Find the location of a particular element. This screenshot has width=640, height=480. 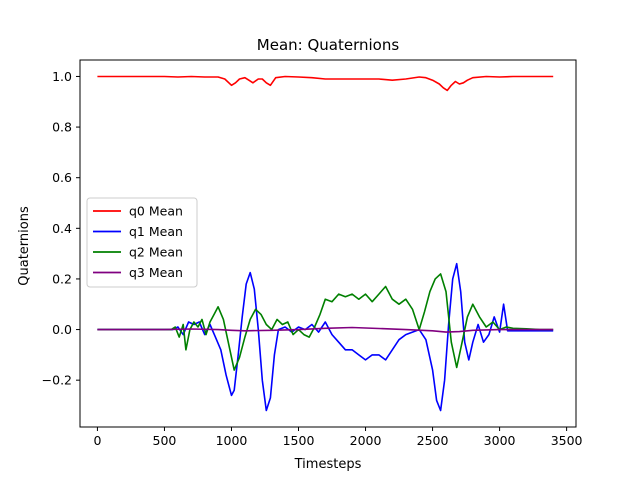

legend-entry: q1 Mean is located at coordinates (156, 231).